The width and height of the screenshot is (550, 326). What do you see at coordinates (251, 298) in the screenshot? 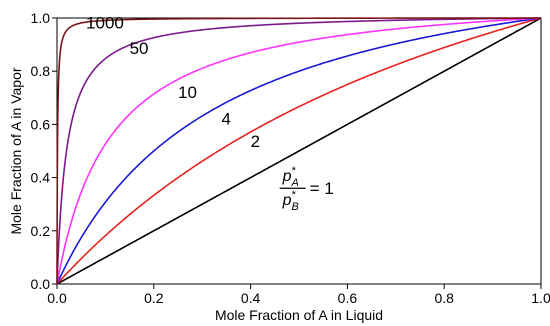
I see `x-tick-label: 0.4` at bounding box center [251, 298].